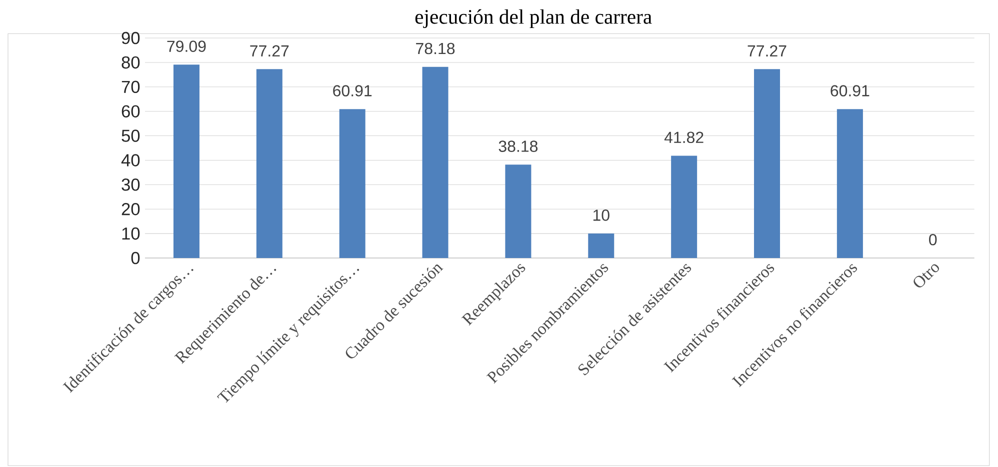 This screenshot has width=998, height=467. I want to click on data-label: 41.82, so click(684, 138).